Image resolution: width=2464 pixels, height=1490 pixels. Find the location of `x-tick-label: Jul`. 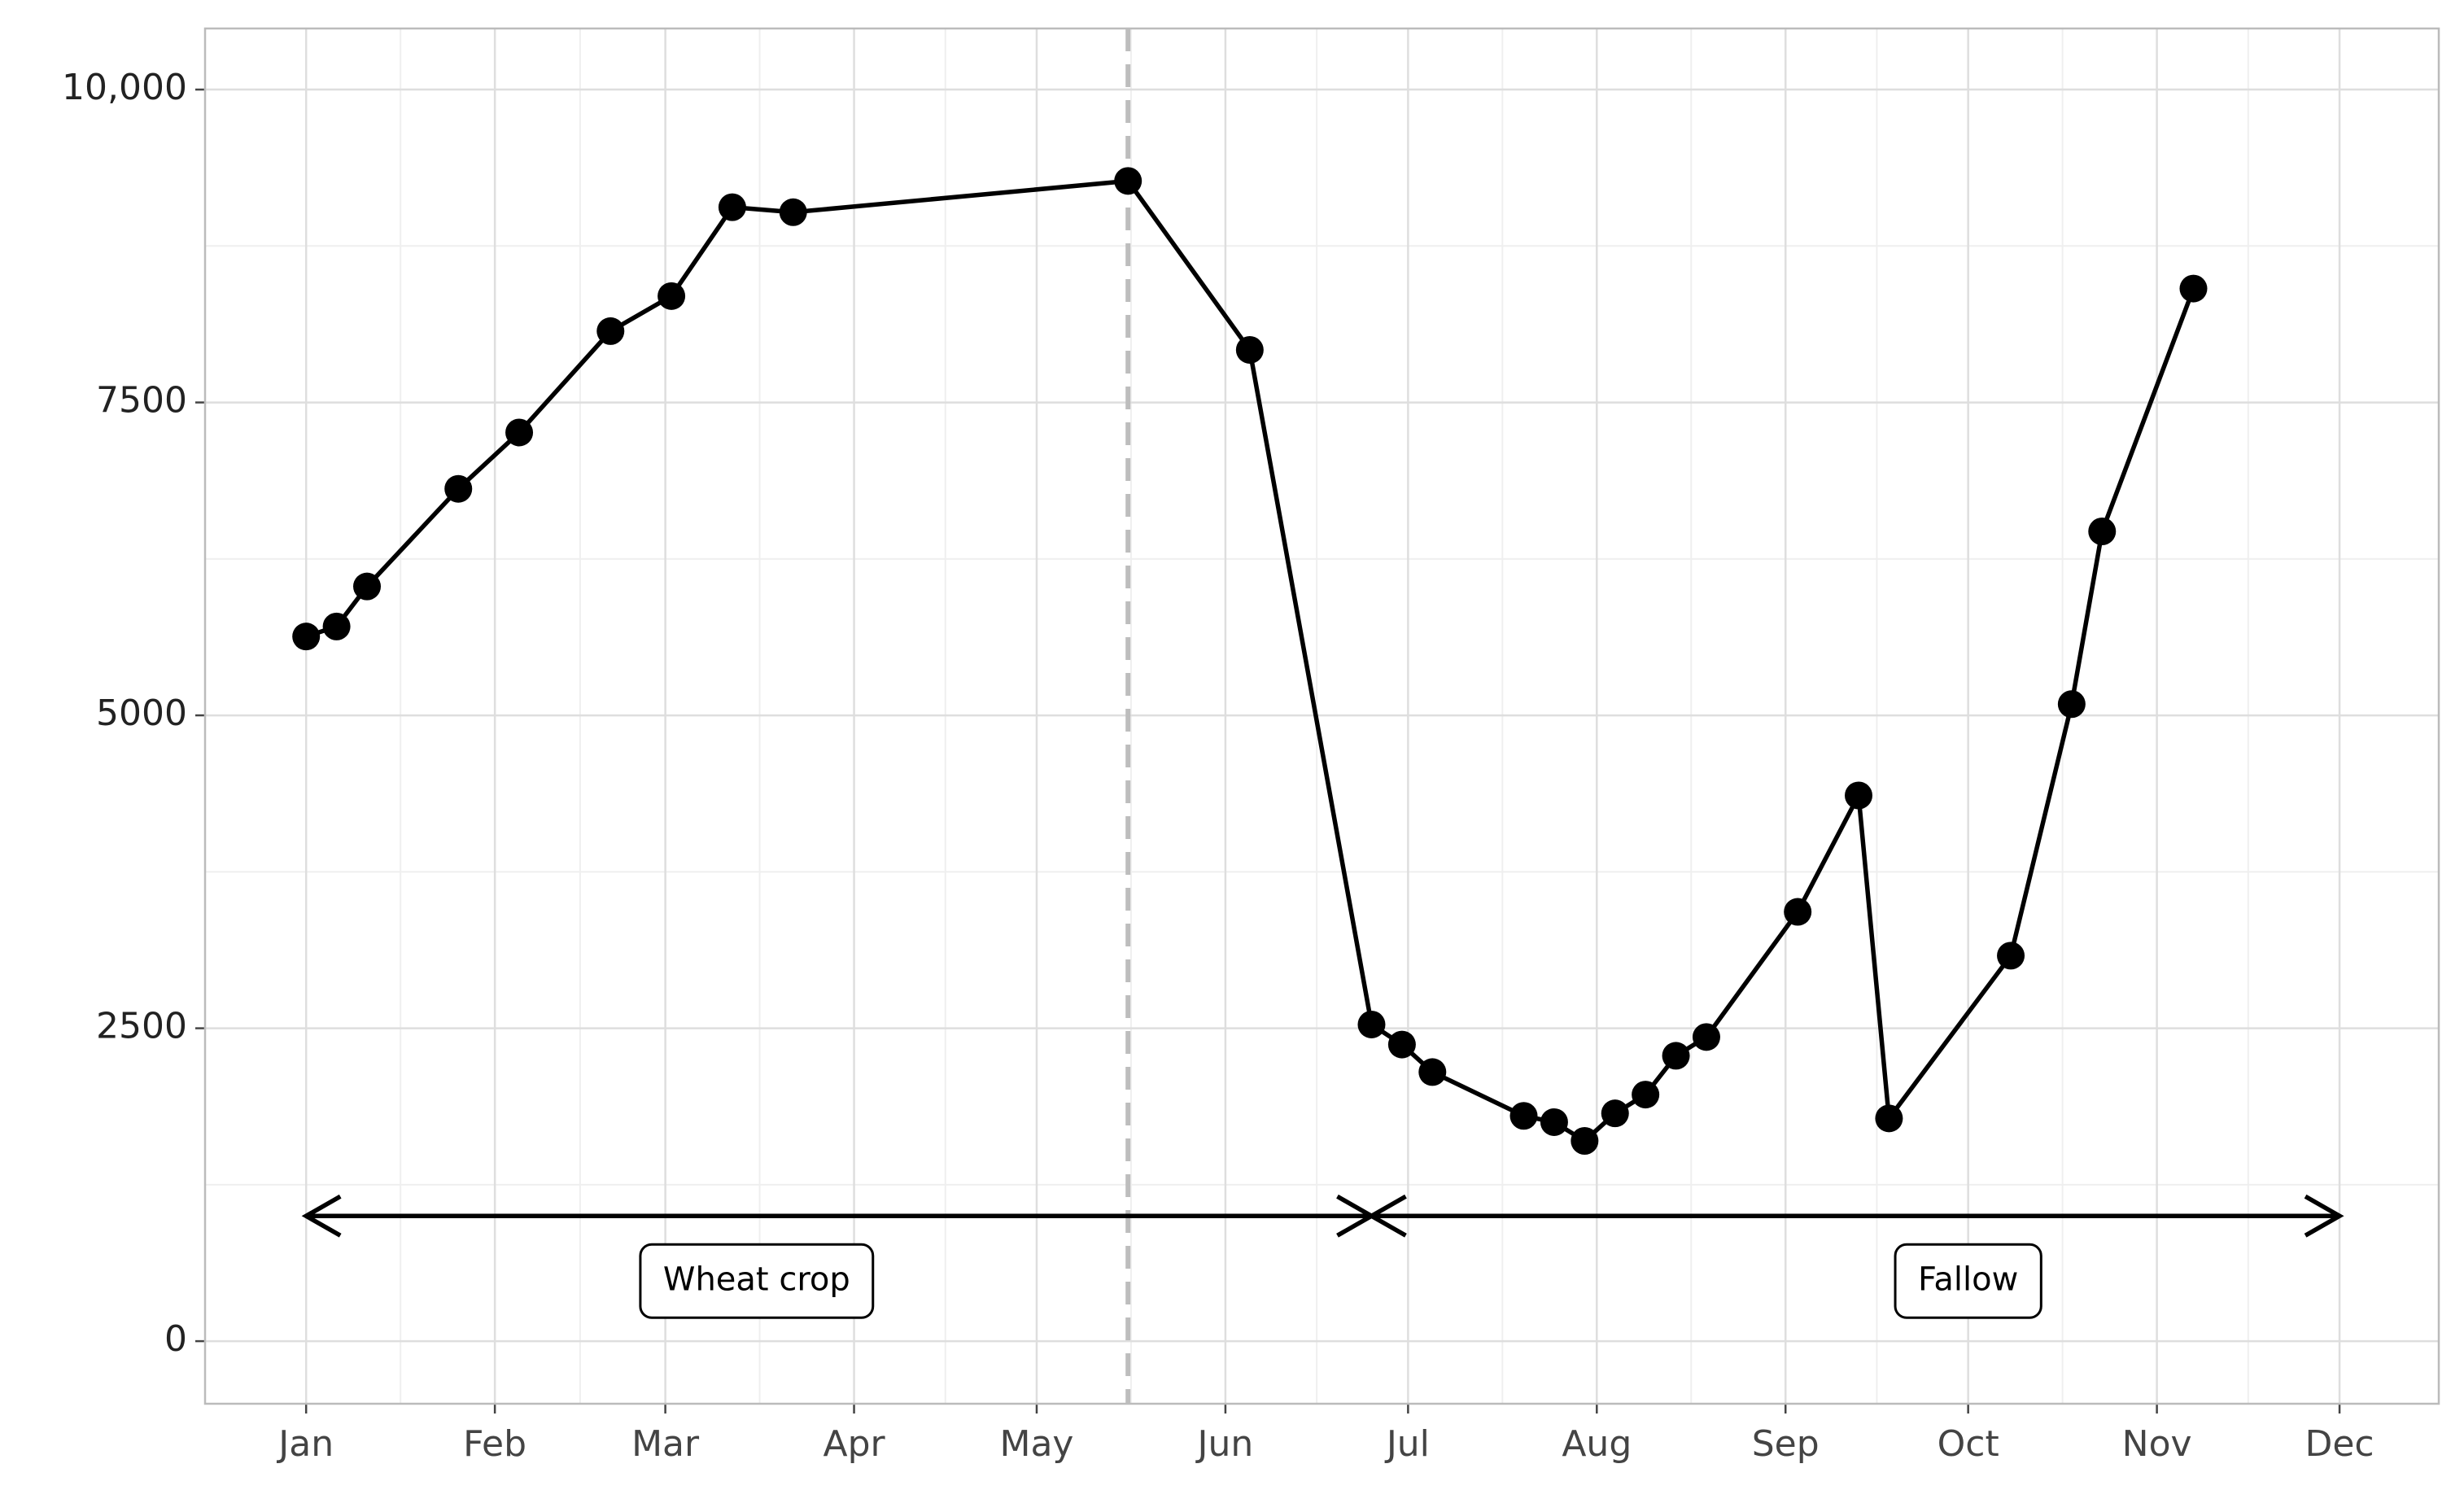

x-tick-label: Jul is located at coordinates (1407, 1444).